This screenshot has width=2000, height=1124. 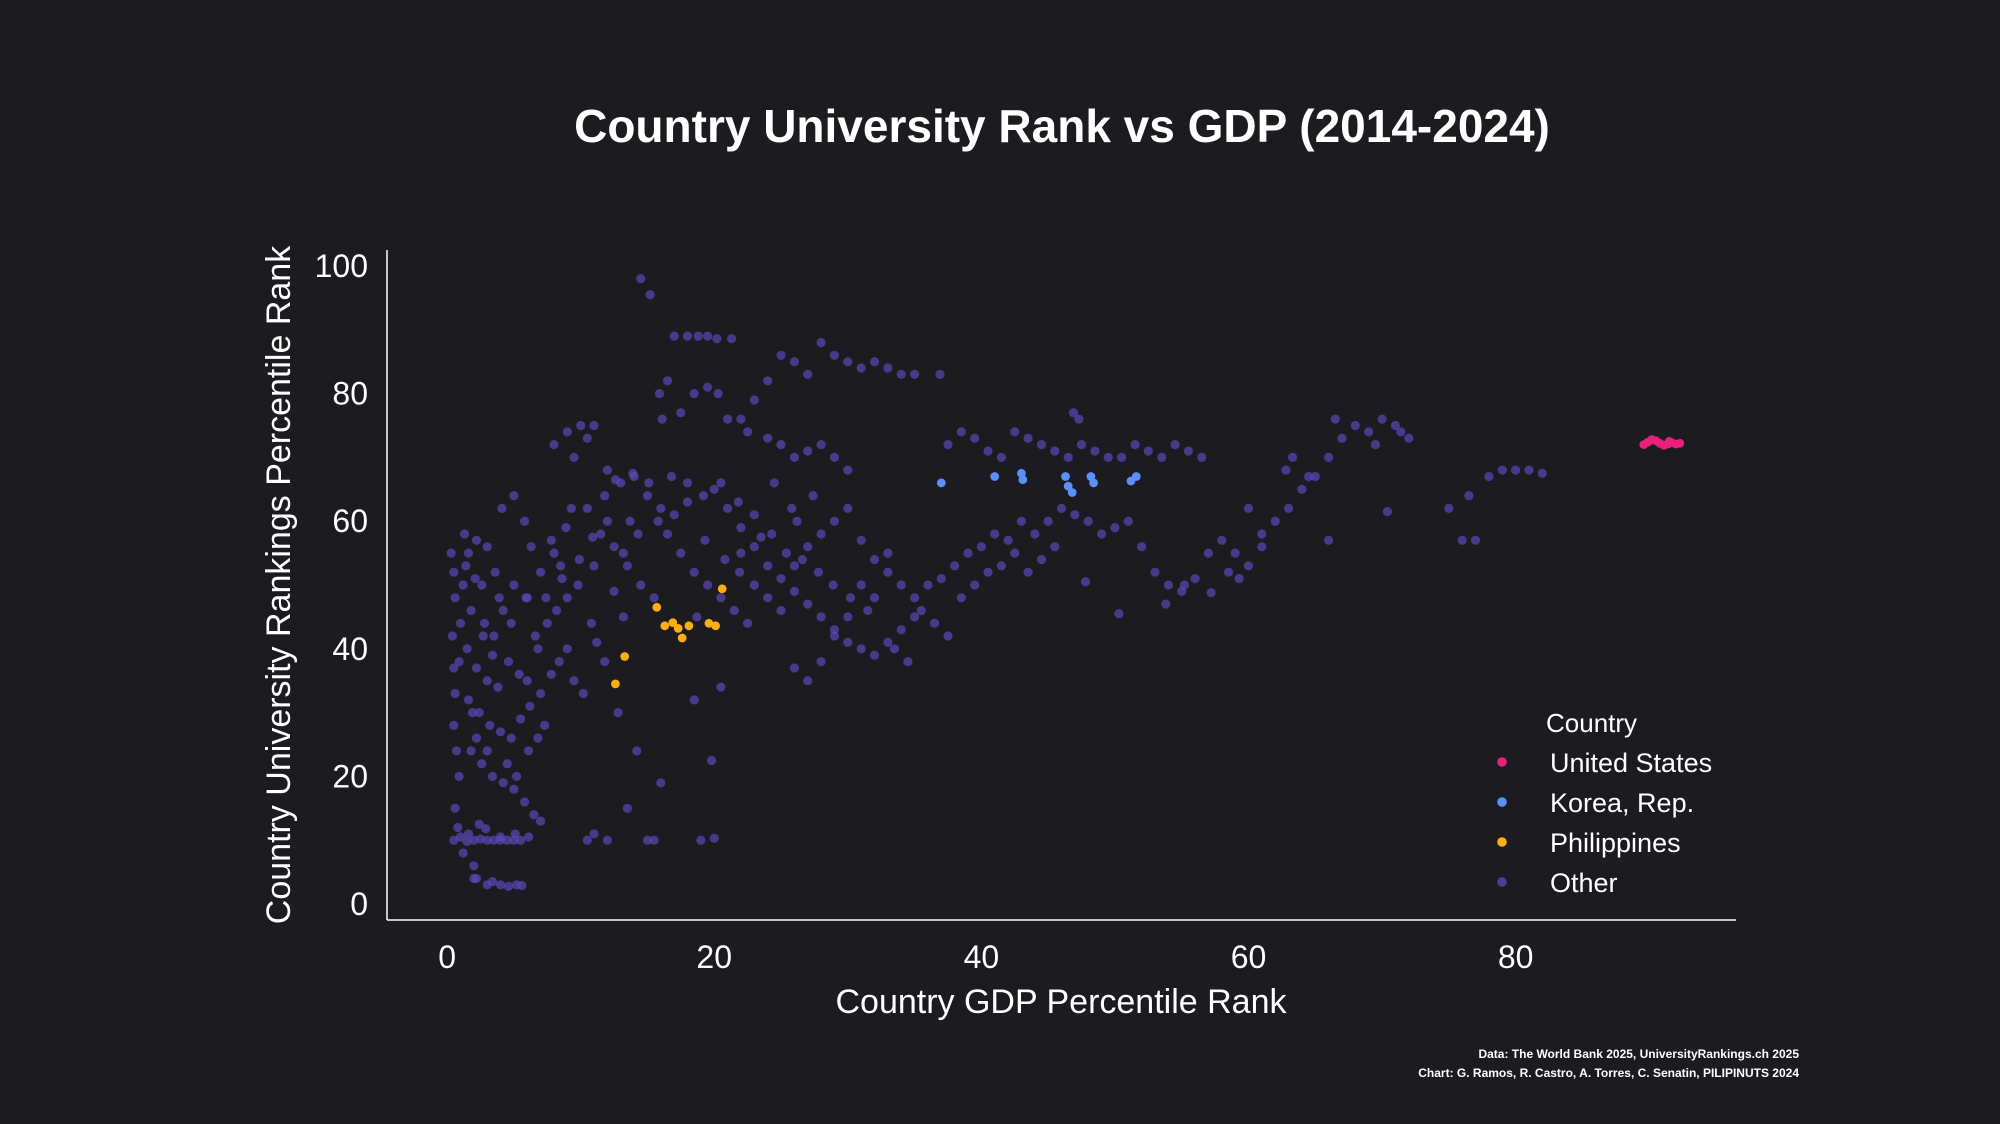 What do you see at coordinates (359, 904) in the screenshot?
I see `y-tick-label: 0` at bounding box center [359, 904].